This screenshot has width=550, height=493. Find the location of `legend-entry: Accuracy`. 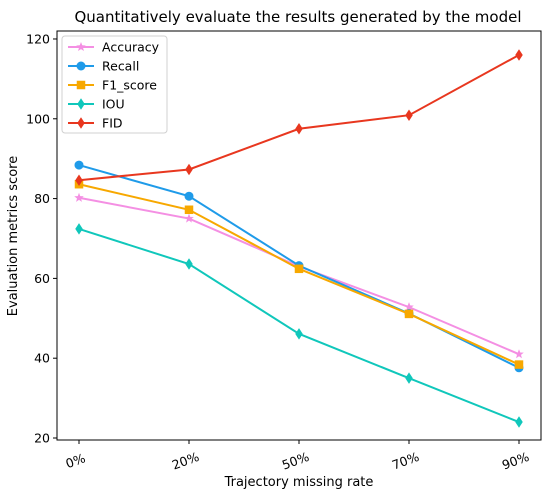

legend-entry: Accuracy is located at coordinates (114, 47).